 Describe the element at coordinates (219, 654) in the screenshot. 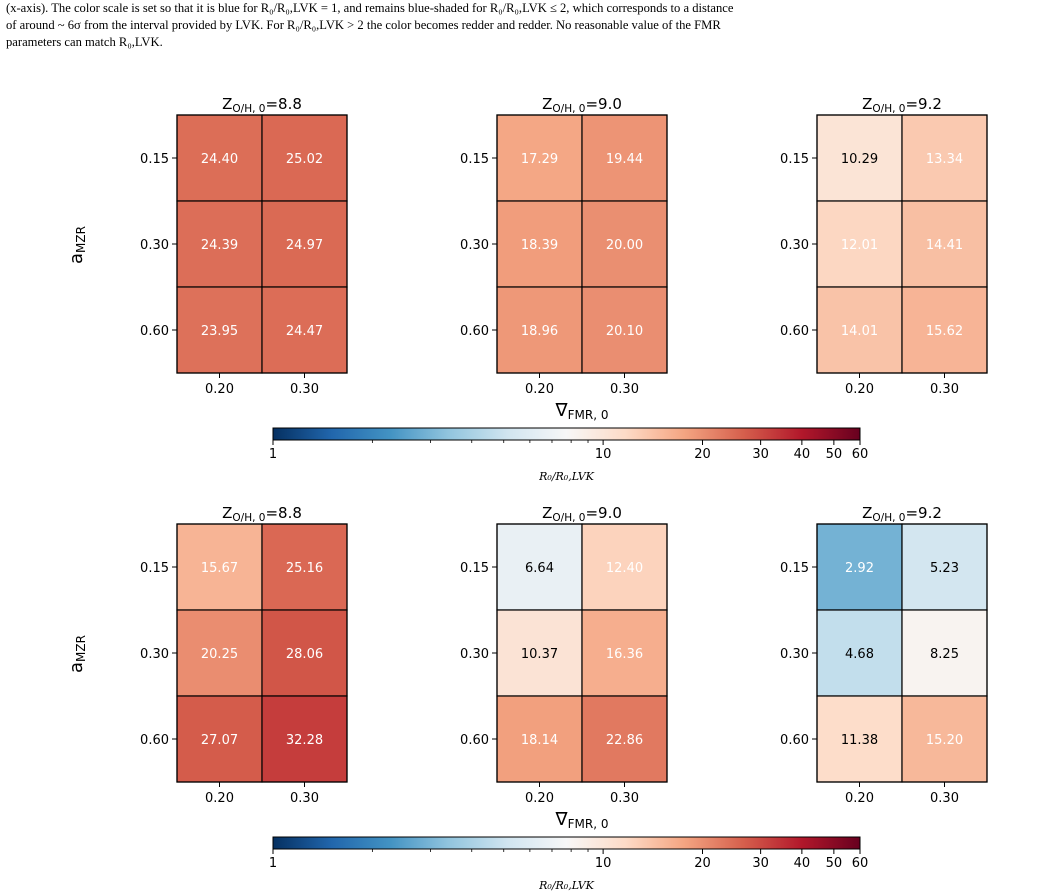

I see `cell-value-label: 20.25` at that location.